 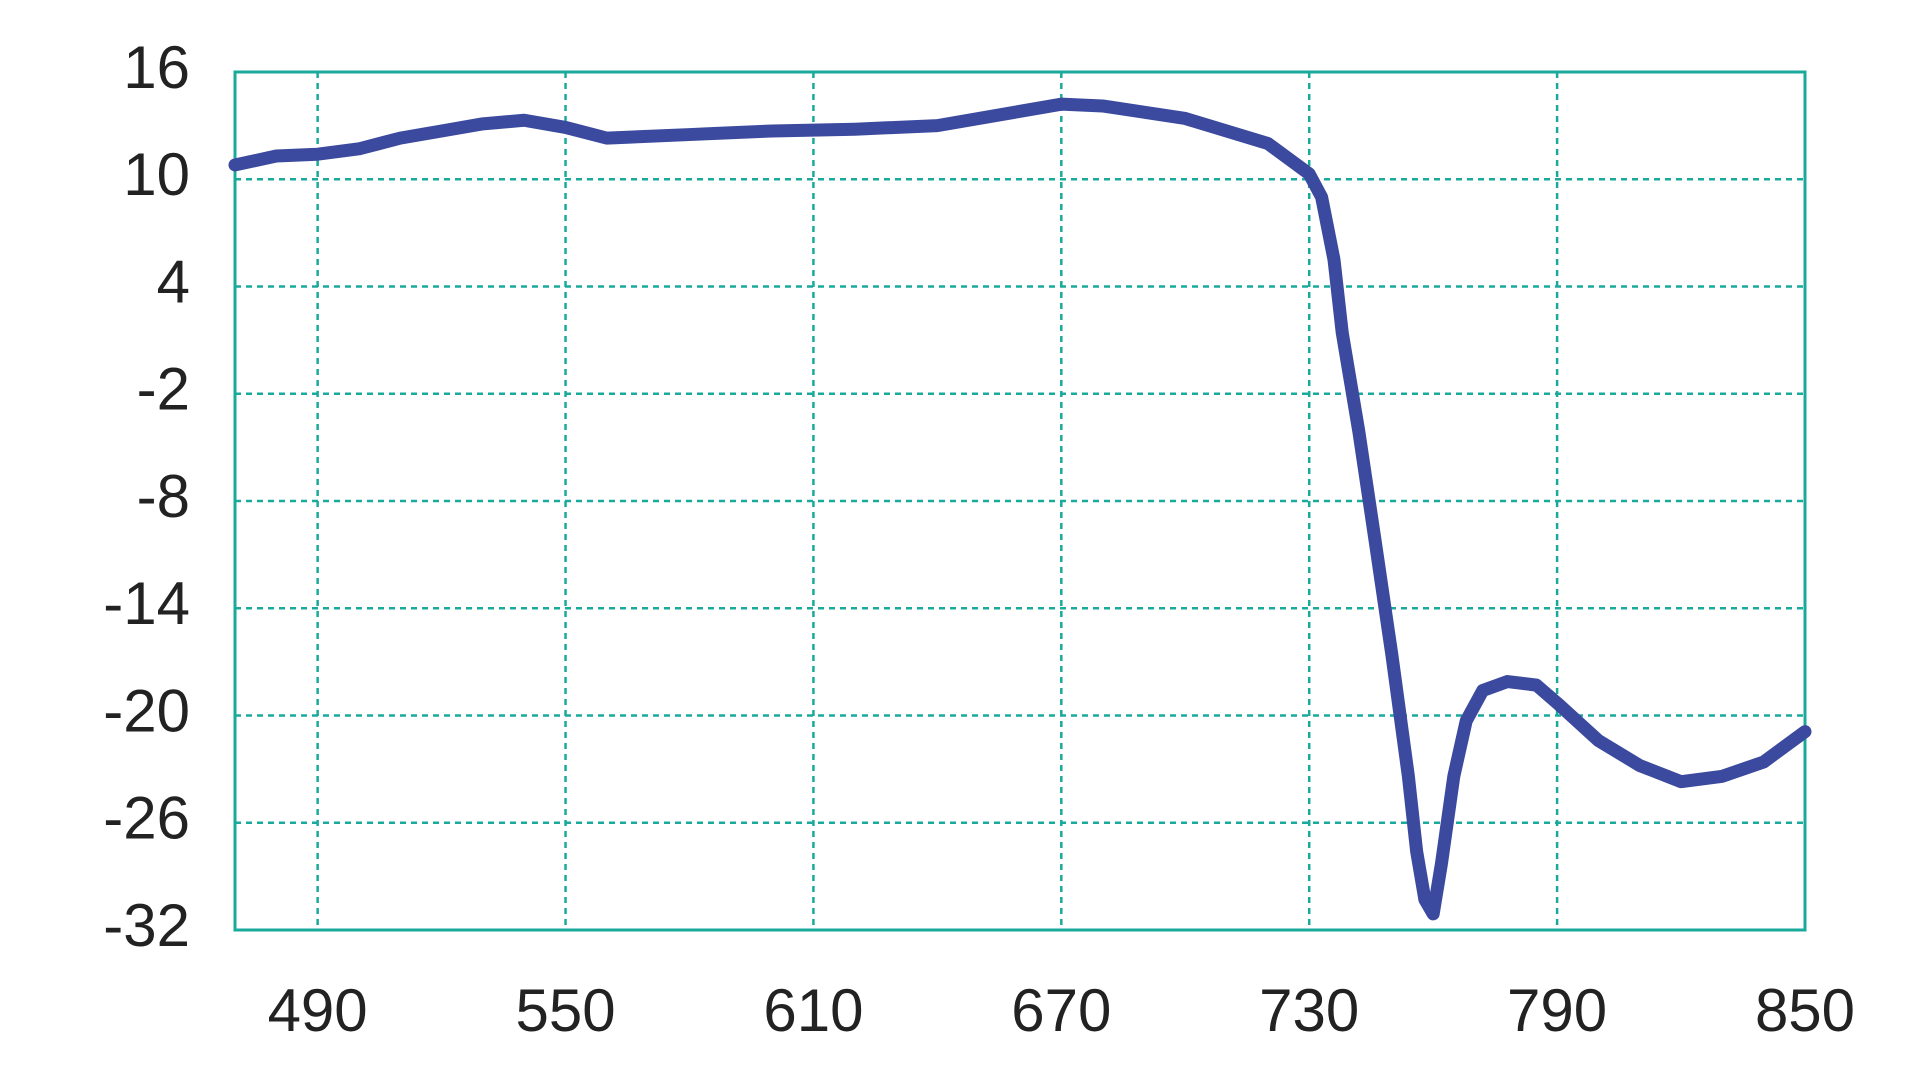 What do you see at coordinates (163, 389) in the screenshot?
I see `y-tick-label: -2` at bounding box center [163, 389].